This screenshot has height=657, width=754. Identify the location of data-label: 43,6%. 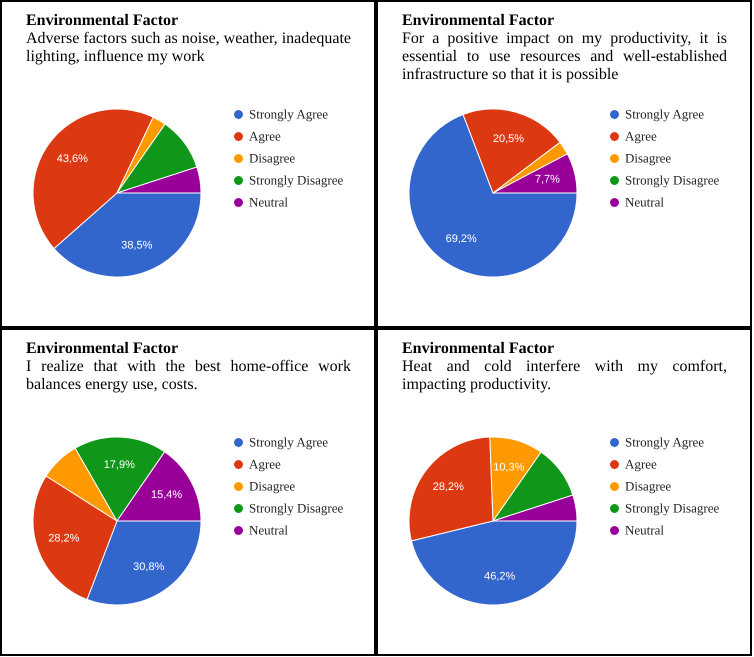
(72, 159).